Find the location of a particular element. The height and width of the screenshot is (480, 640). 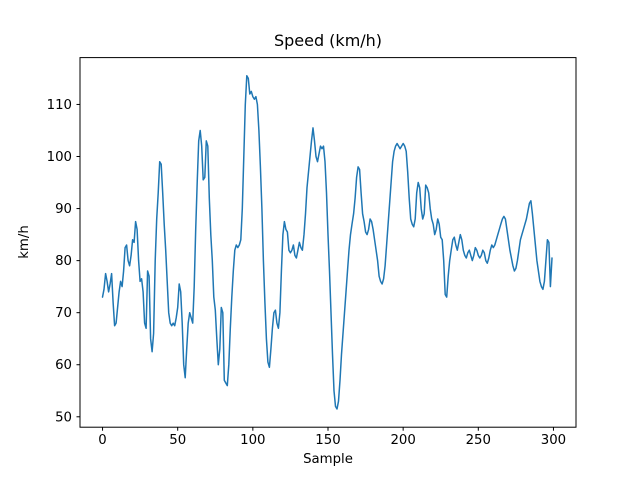

y-axis-label: km/h is located at coordinates (24, 242).